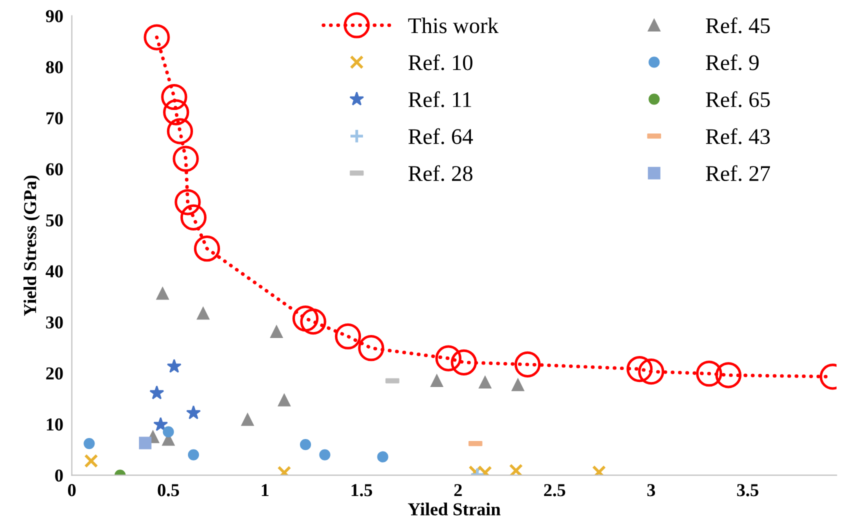  Describe the element at coordinates (54, 424) in the screenshot. I see `y-tick-label: 10` at that location.